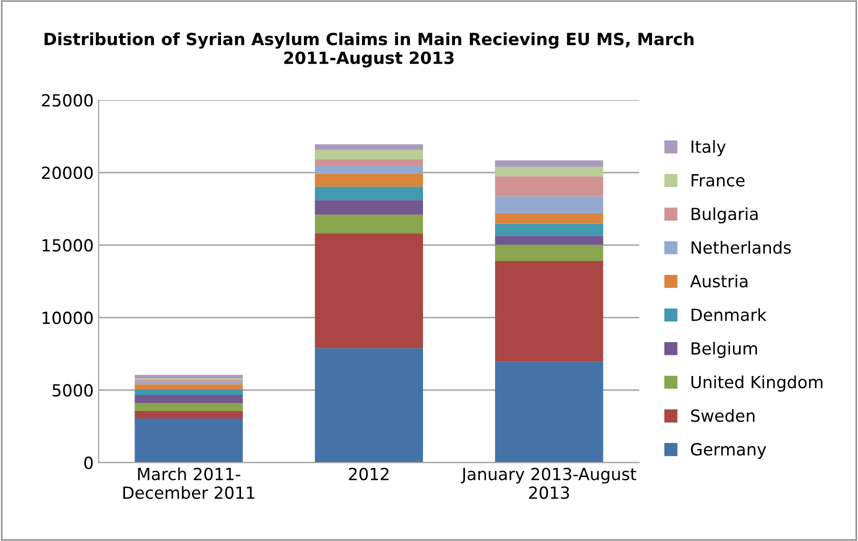  Describe the element at coordinates (756, 383) in the screenshot. I see `legend-label: United Kingdom` at that location.